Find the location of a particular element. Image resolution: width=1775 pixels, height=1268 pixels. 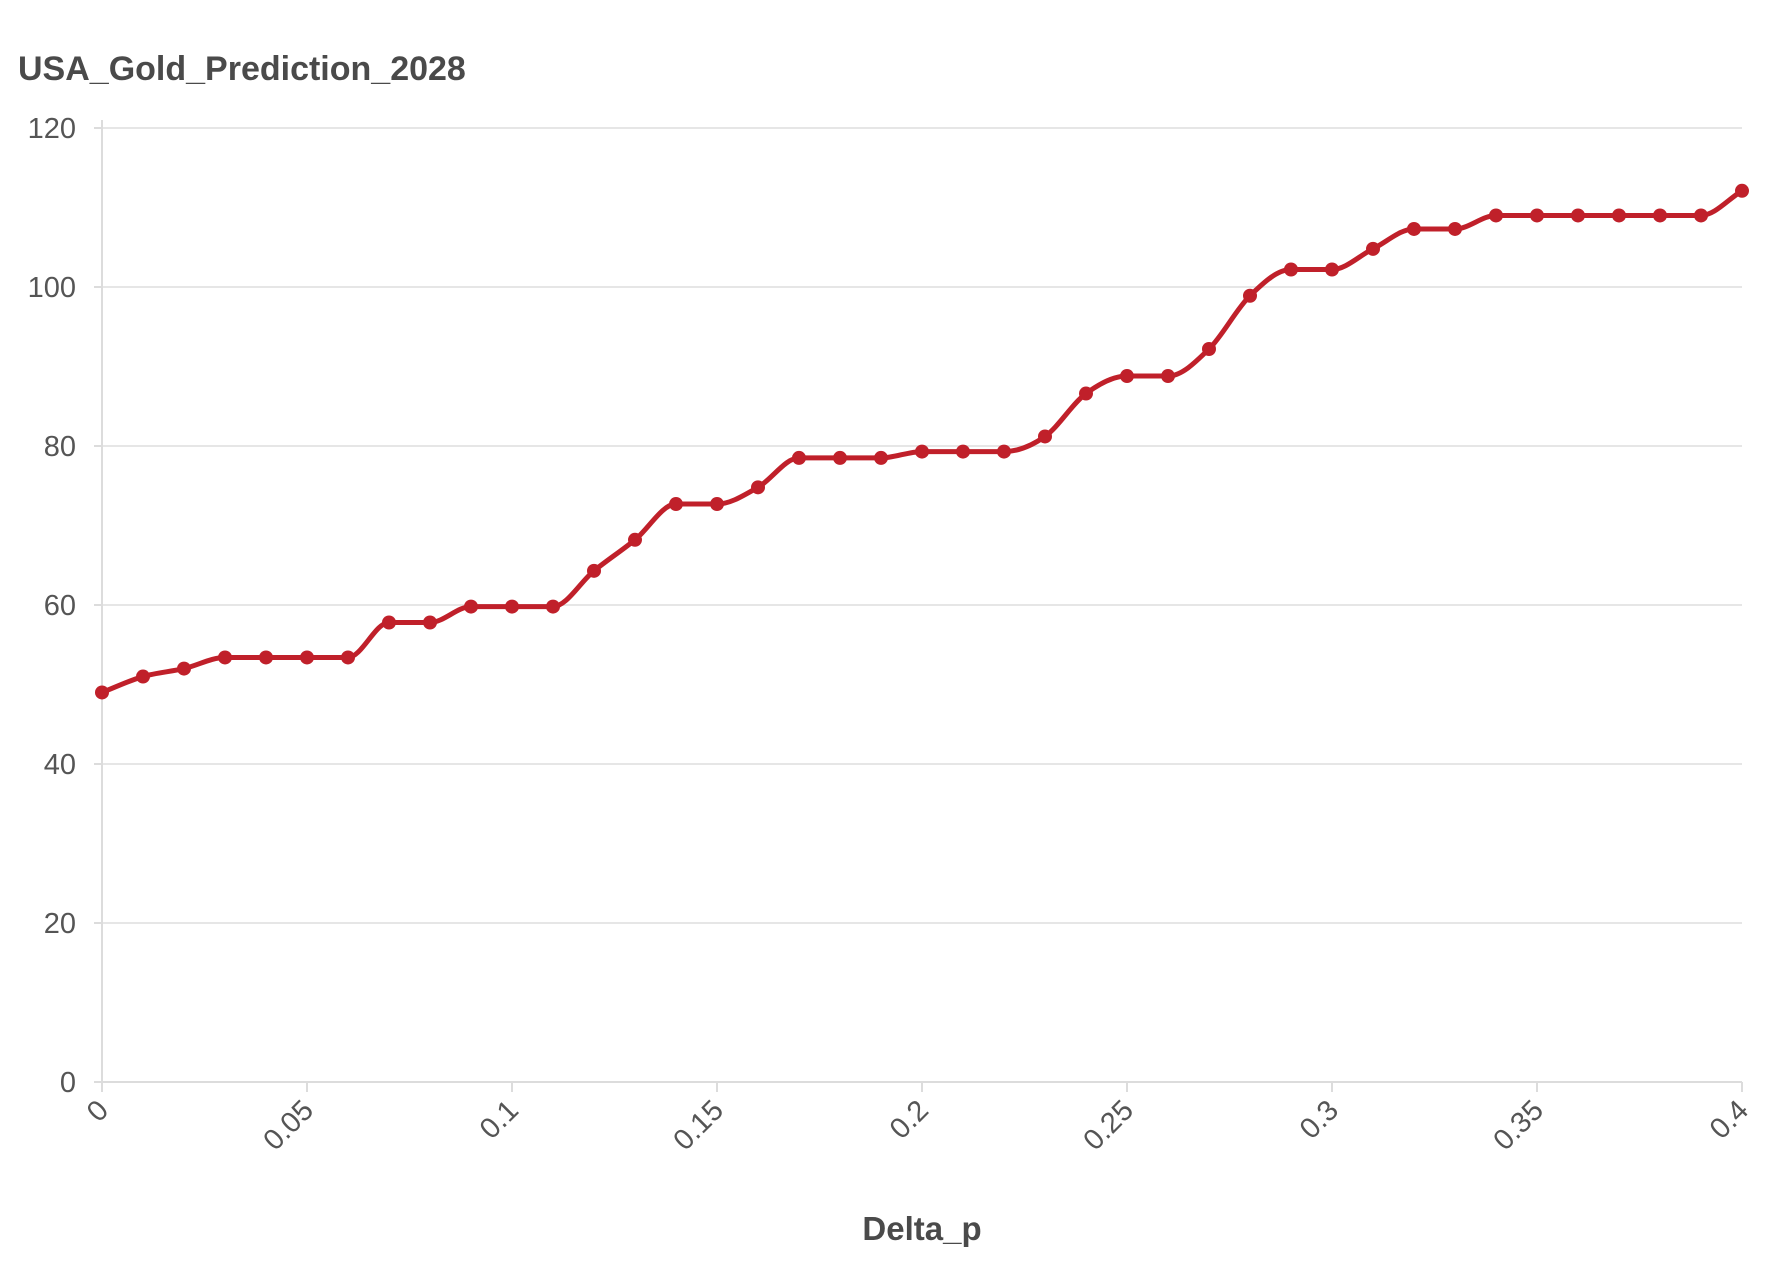

x-tick-label: 0.15 is located at coordinates (698, 1125).